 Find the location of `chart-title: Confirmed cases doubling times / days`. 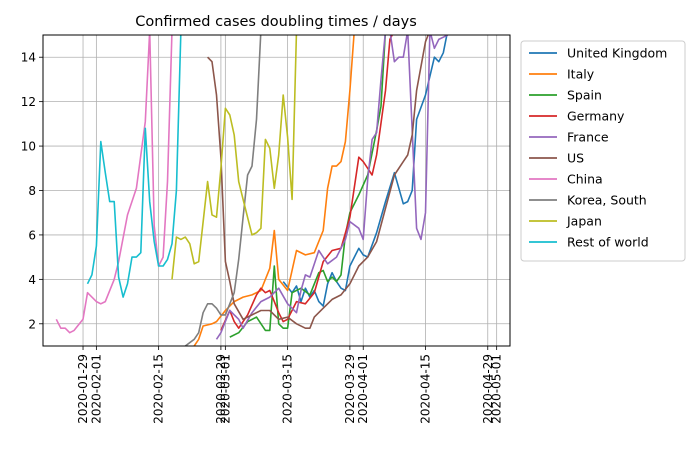

chart-title: Confirmed cases doubling times / days is located at coordinates (276, 22).